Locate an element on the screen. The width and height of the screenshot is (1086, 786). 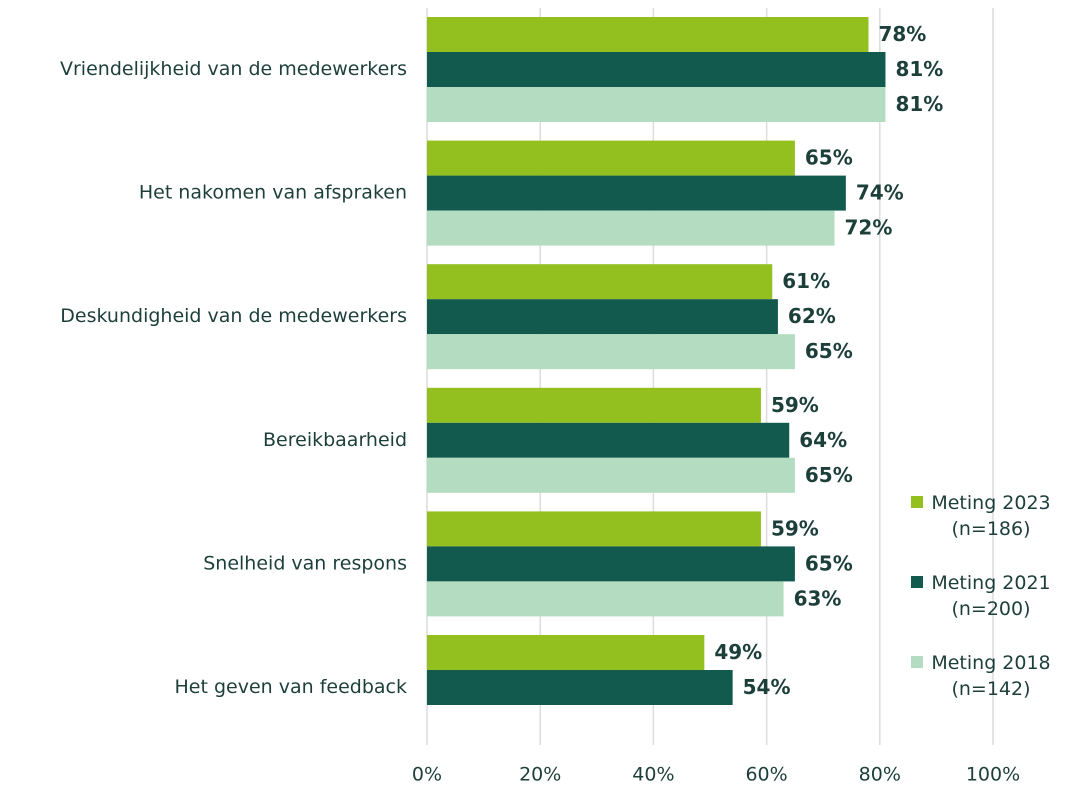
value-label: 72% is located at coordinates (869, 228).